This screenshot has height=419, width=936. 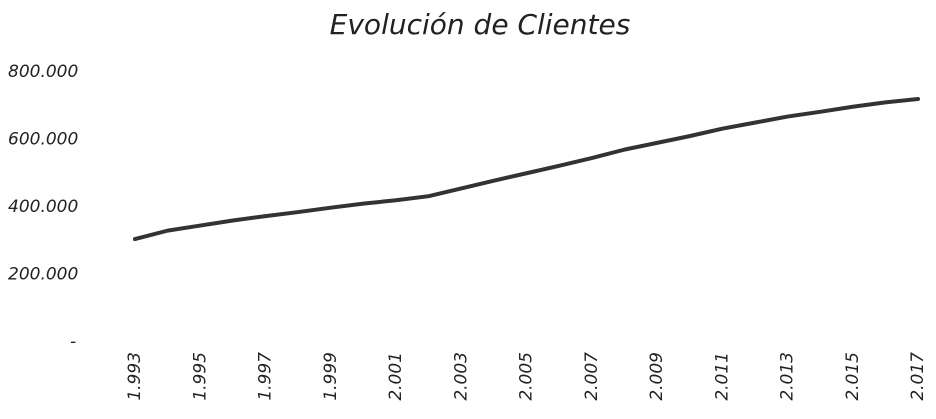 What do you see at coordinates (592, 376) in the screenshot?
I see `x-tick-label: 2.007` at bounding box center [592, 376].